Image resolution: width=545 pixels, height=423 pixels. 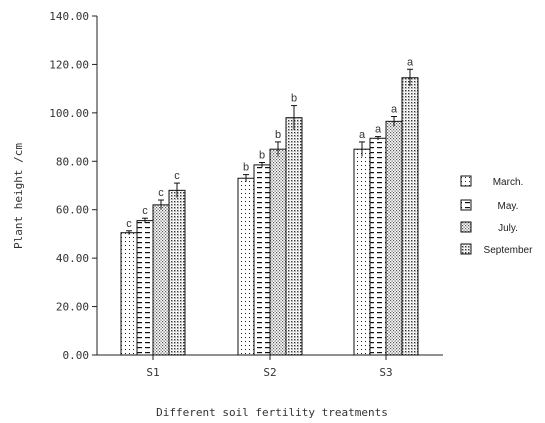 I want to click on y-tick-label: 100.00, so click(x=69, y=113).